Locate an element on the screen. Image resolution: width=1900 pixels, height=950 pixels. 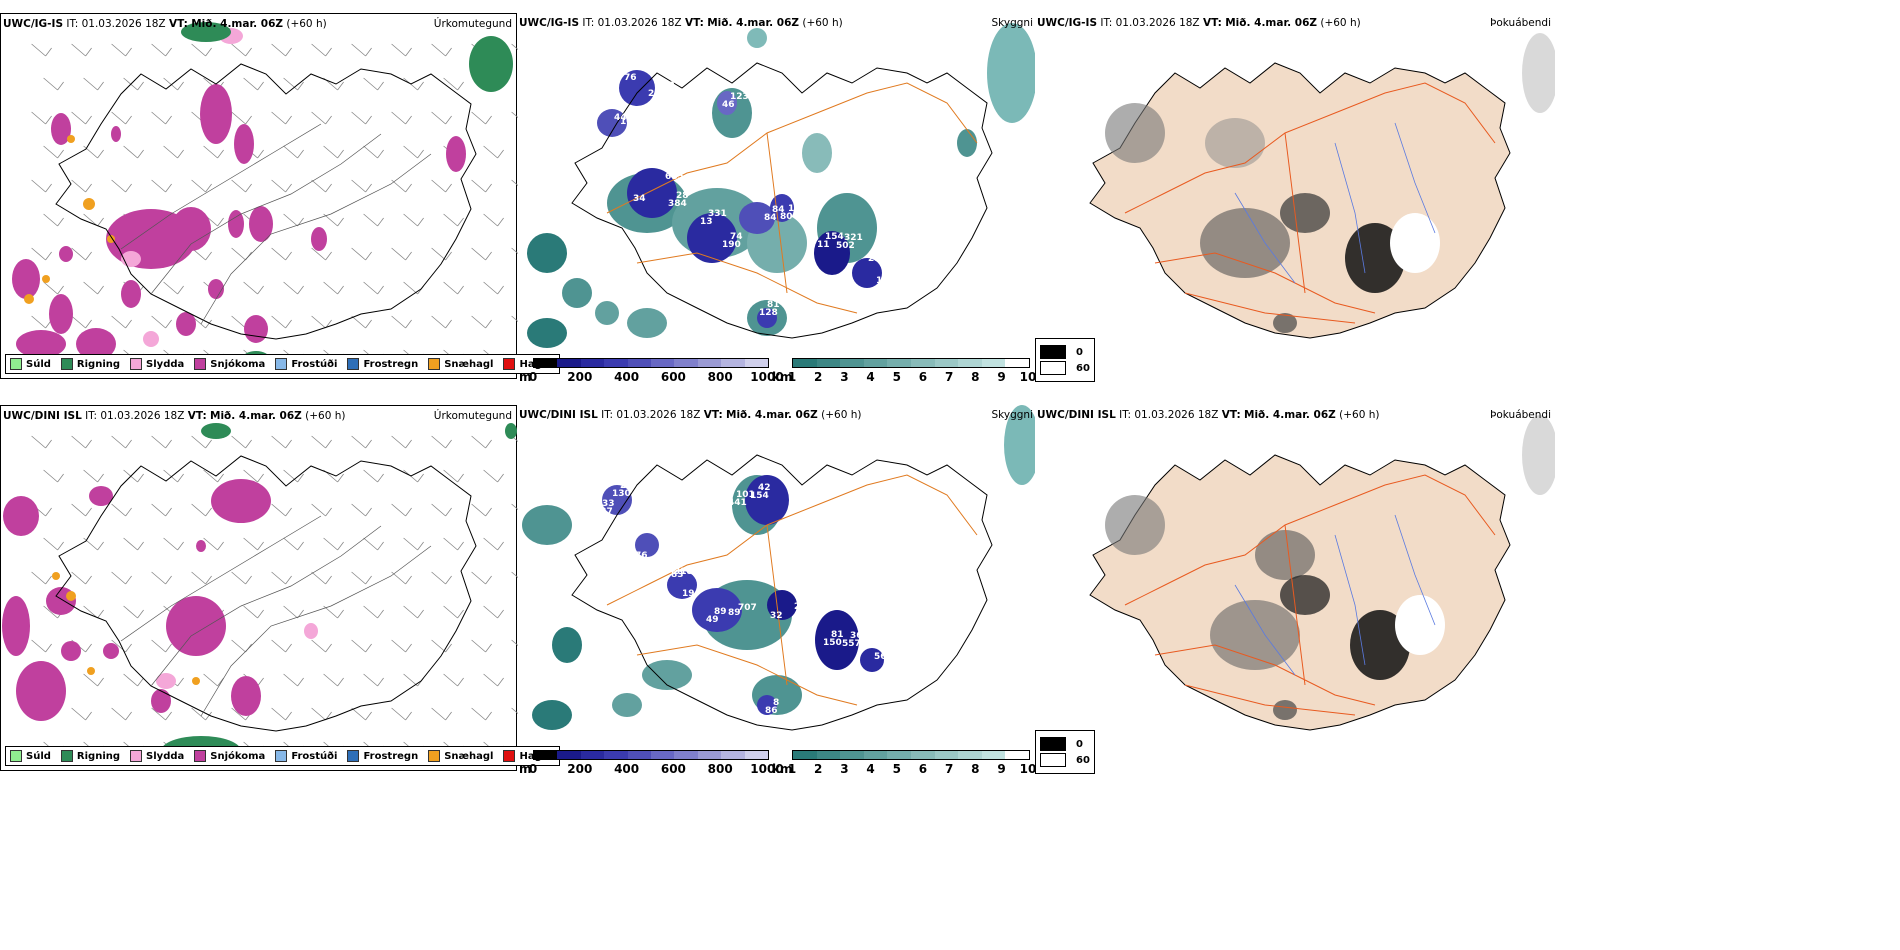
ceiling-value-label: 502 is located at coordinates (845, 246).